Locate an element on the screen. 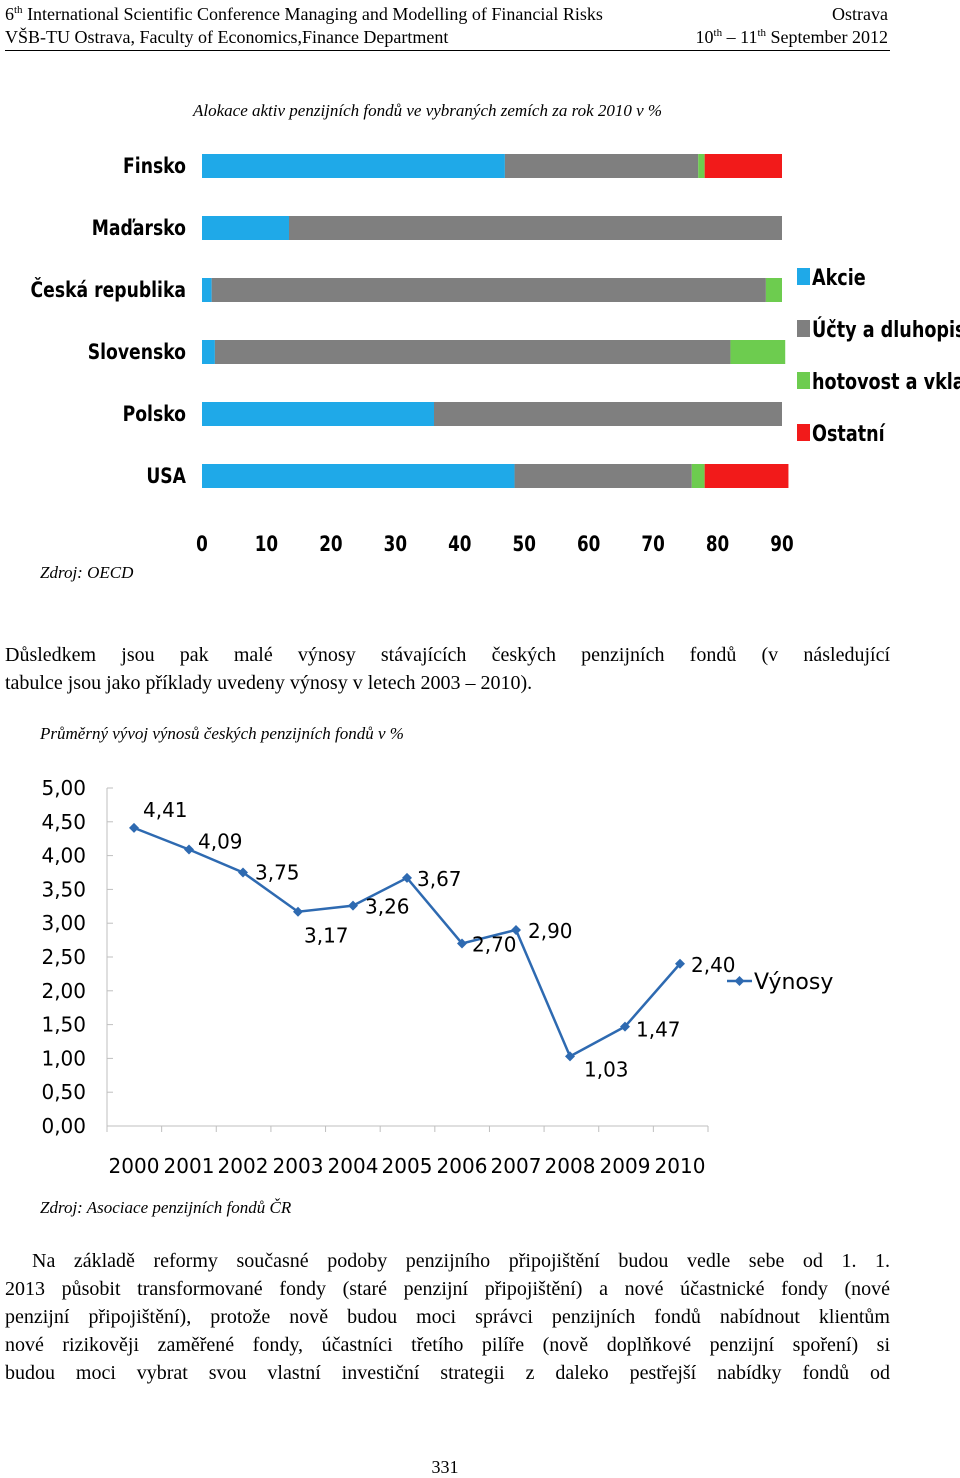  line-axes is located at coordinates (407, 959).